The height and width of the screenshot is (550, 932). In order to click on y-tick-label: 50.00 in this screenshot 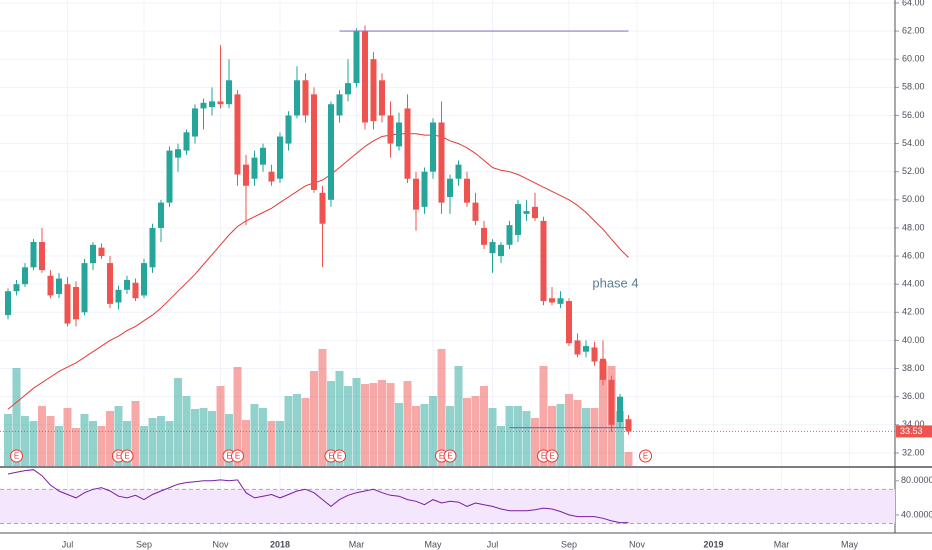, I will do `click(913, 199)`.